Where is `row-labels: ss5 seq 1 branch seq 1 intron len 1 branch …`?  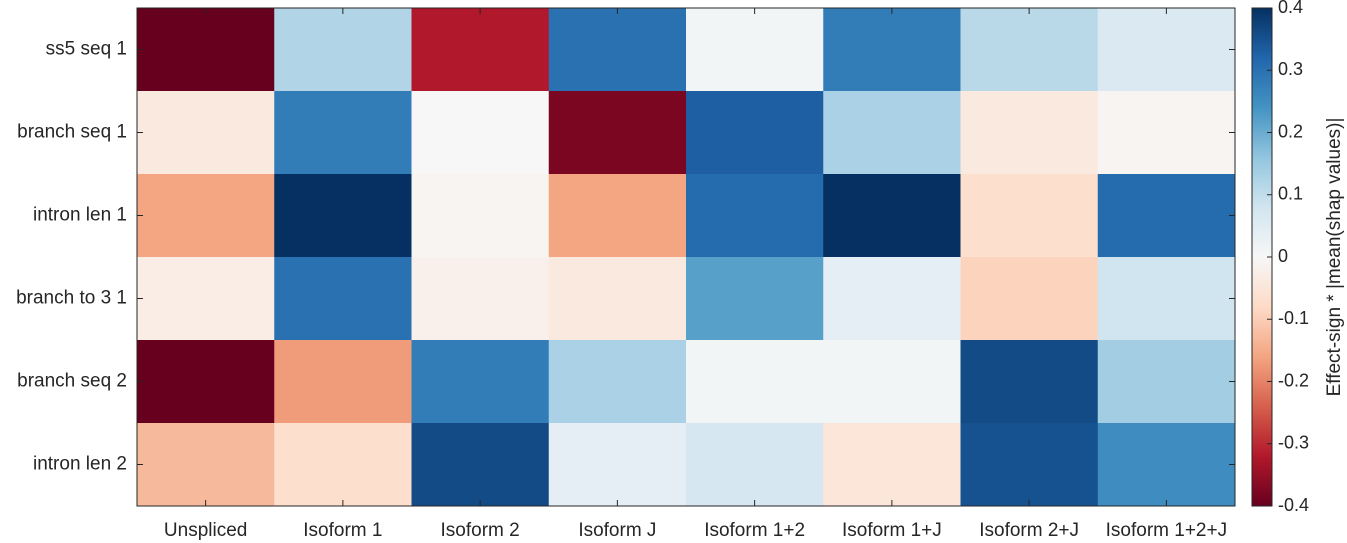
row-labels: ss5 seq 1 branch seq 1 intron len 1 branch … is located at coordinates (71, 257).